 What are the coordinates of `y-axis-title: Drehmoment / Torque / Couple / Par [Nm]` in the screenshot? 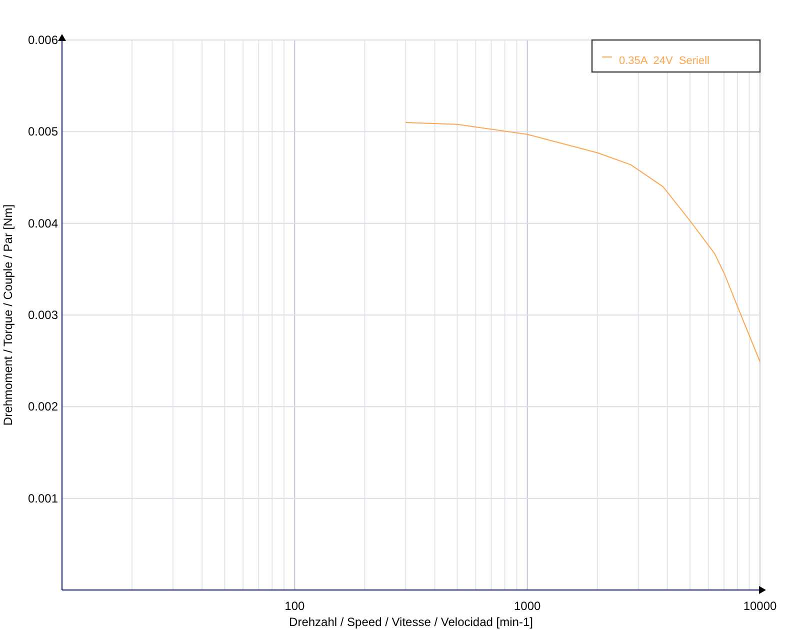 It's located at (8, 315).